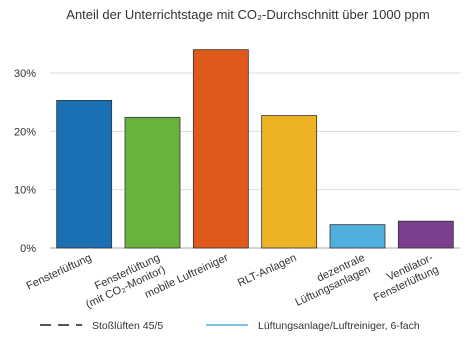  What do you see at coordinates (267, 271) in the screenshot?
I see `x-tick-label: RLT-Anlagen` at bounding box center [267, 271].